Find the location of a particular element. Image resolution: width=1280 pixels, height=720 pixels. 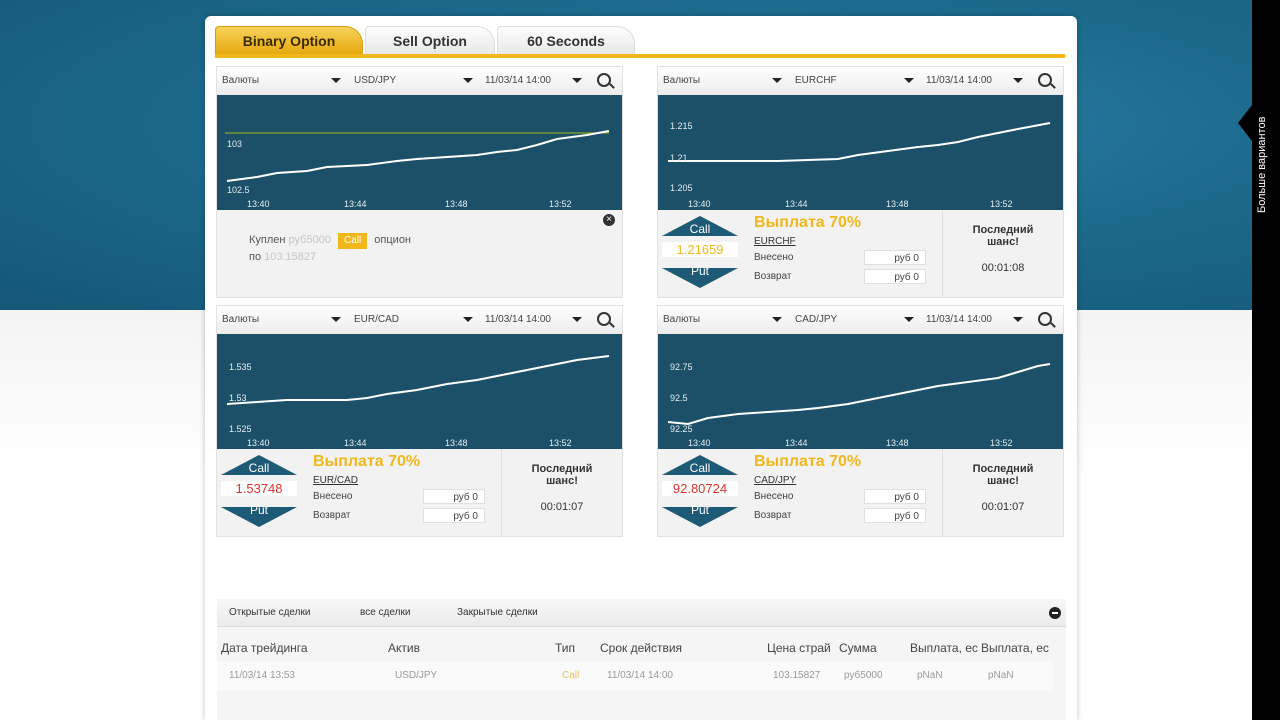

tab-all-trades: все сделки is located at coordinates (385, 612).